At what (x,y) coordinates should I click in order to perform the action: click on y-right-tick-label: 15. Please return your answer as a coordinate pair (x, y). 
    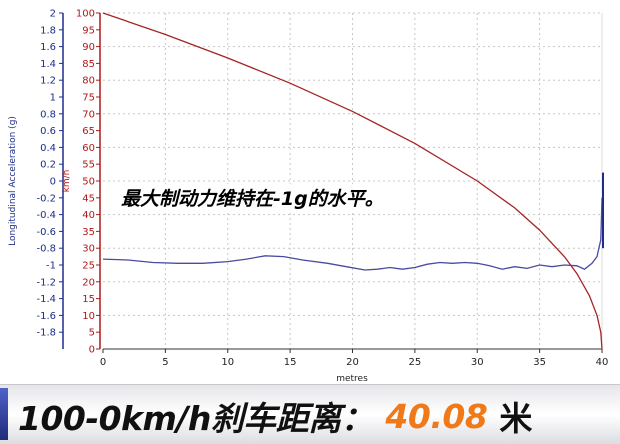
    Looking at the image, I should click on (88, 299).